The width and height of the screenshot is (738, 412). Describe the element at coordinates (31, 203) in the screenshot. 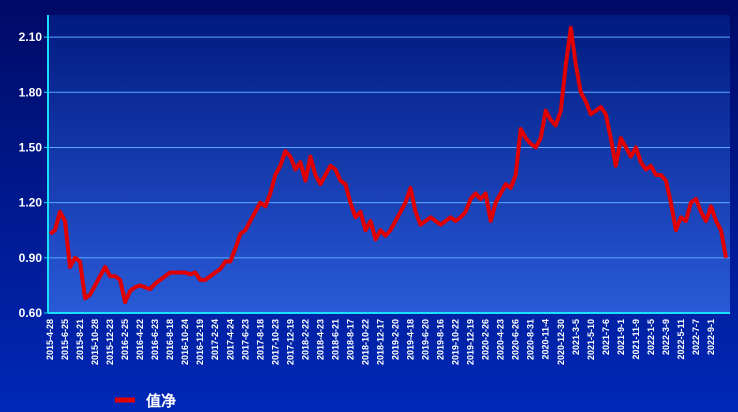

I see `y-tick-label: 1.20` at that location.